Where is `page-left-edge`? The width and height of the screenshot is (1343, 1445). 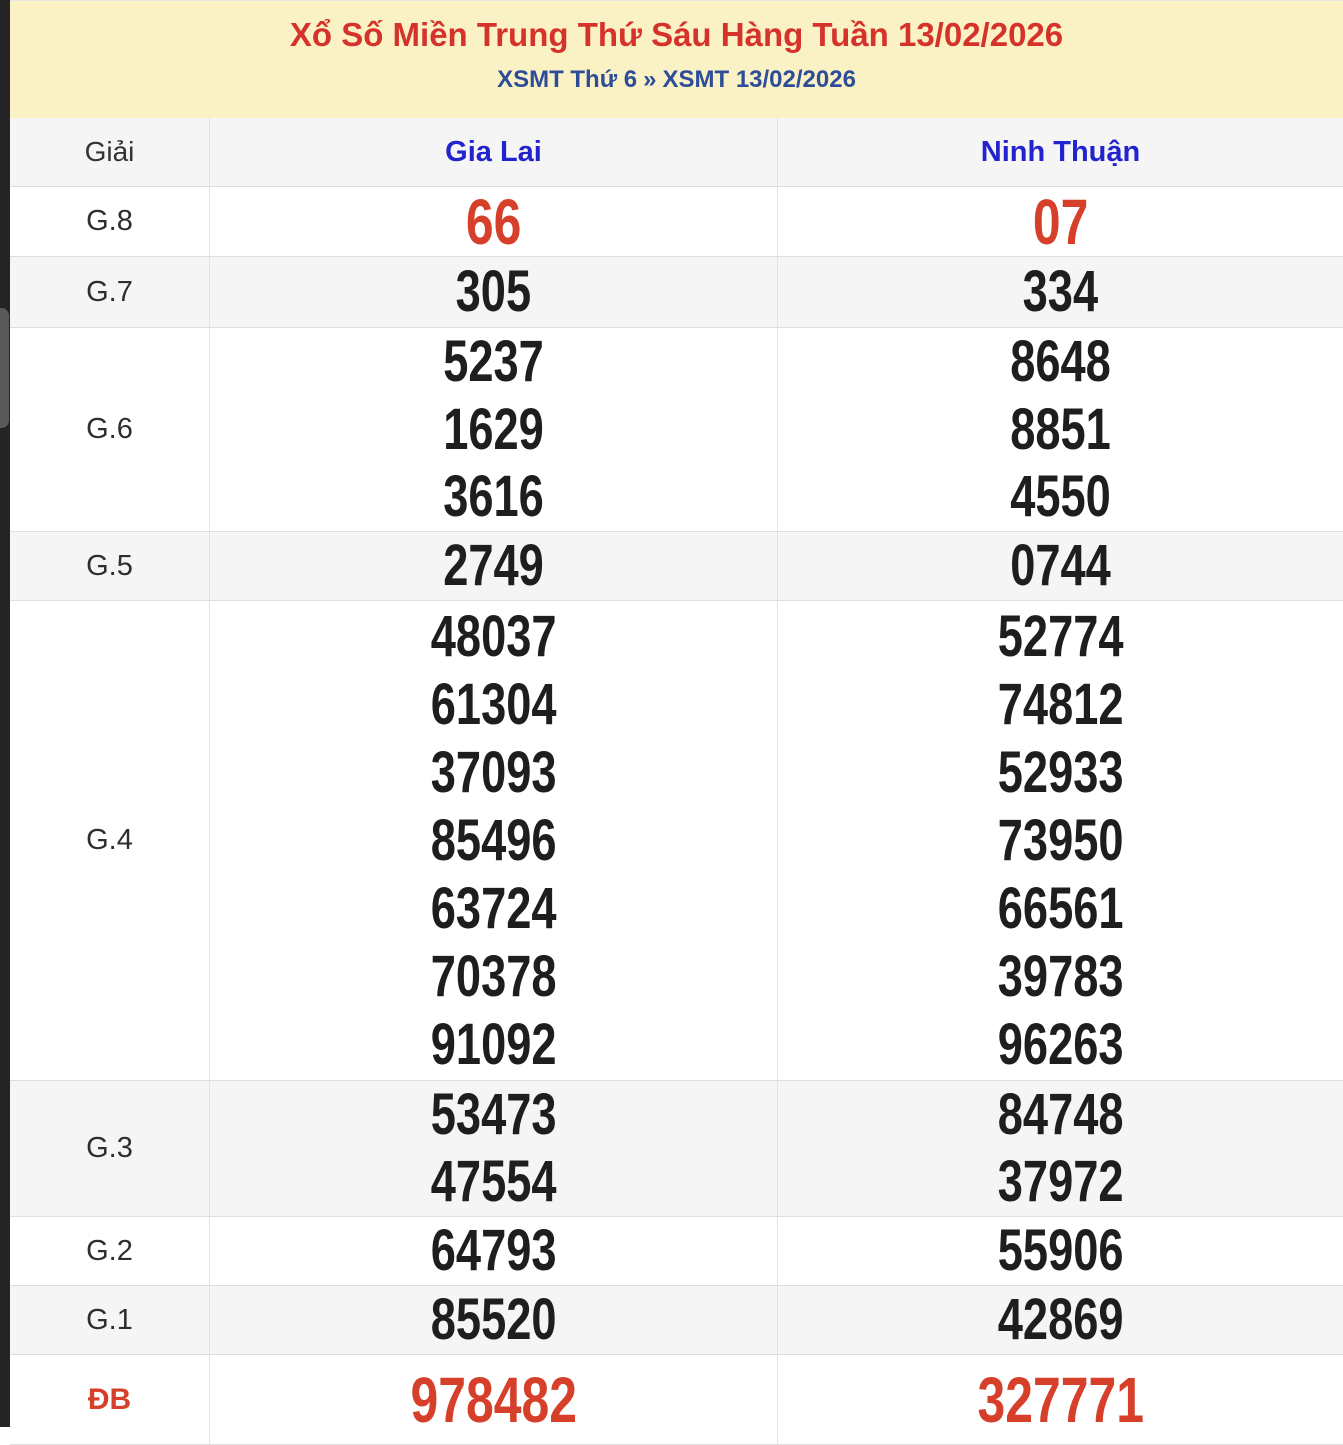 page-left-edge is located at coordinates (5, 713).